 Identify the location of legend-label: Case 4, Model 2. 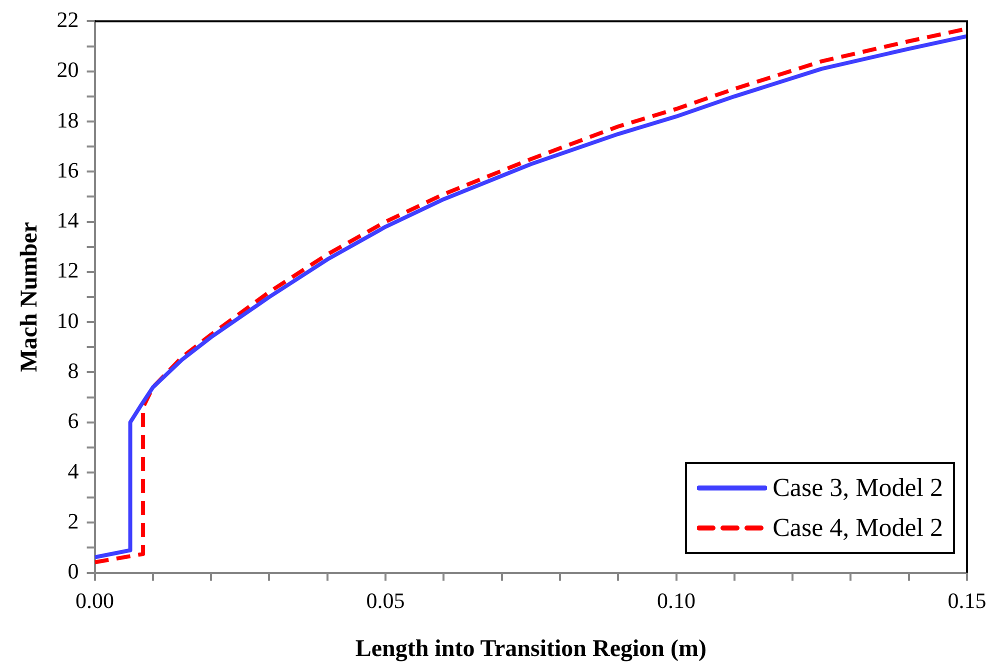
(857, 528).